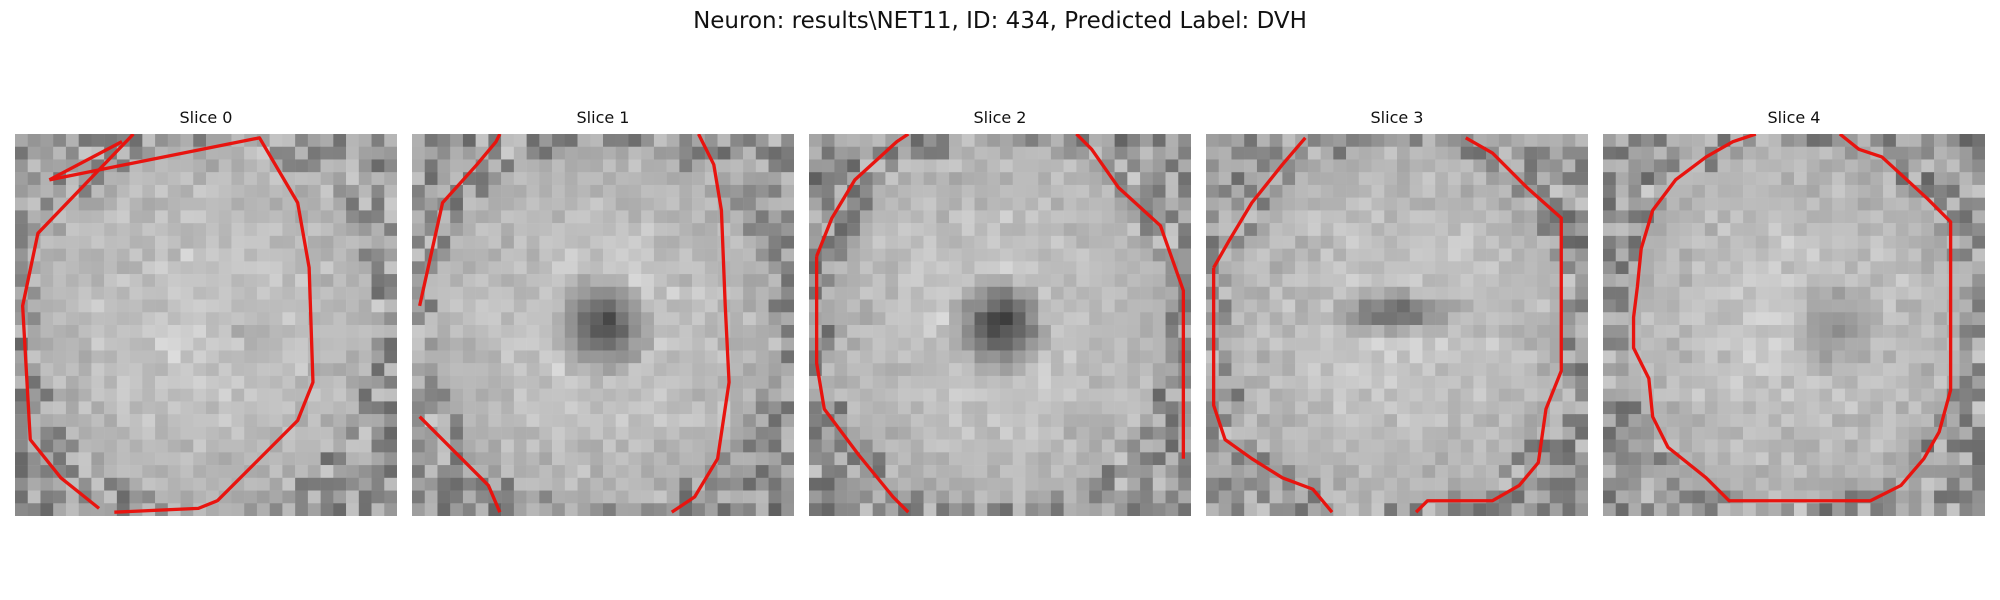 The height and width of the screenshot is (600, 2000). Describe the element at coordinates (206, 117) in the screenshot. I see `slice-title: Slice 0` at that location.